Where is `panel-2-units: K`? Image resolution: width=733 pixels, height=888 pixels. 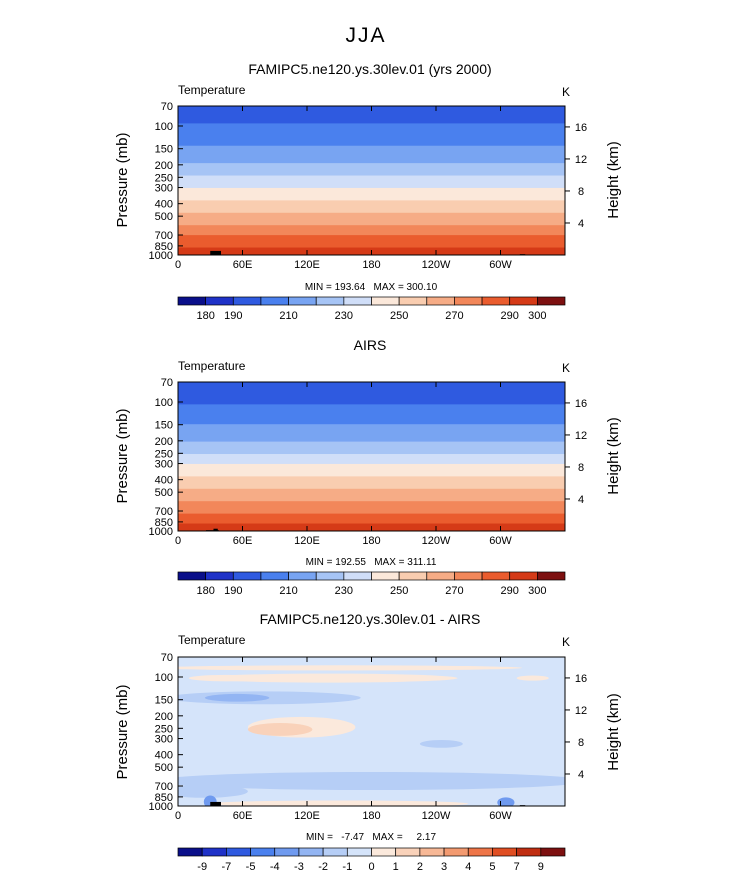 panel-2-units: K is located at coordinates (566, 368).